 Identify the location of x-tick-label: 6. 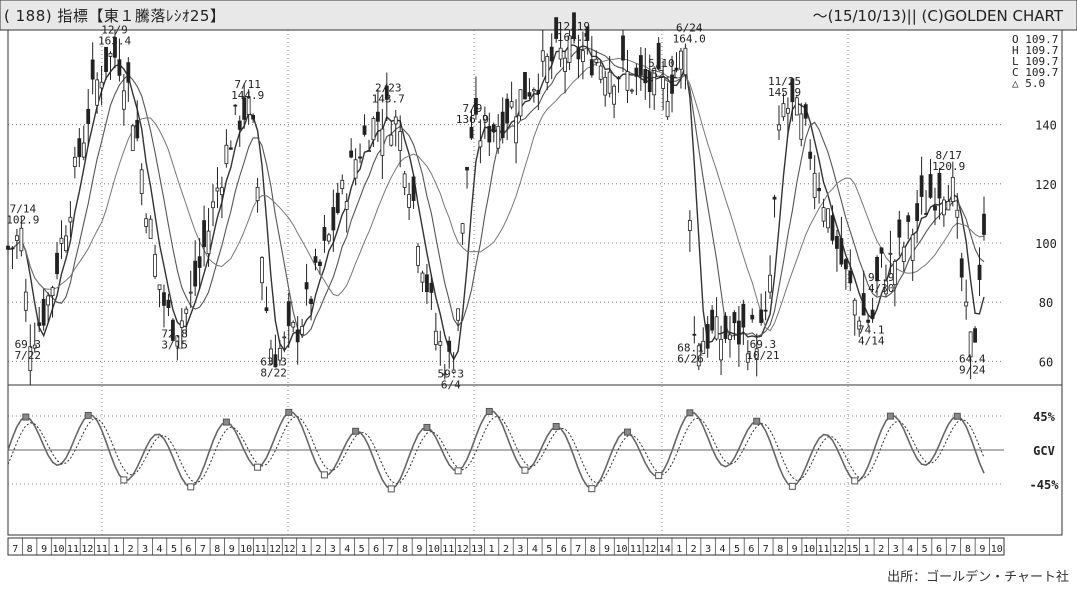
(939, 549).